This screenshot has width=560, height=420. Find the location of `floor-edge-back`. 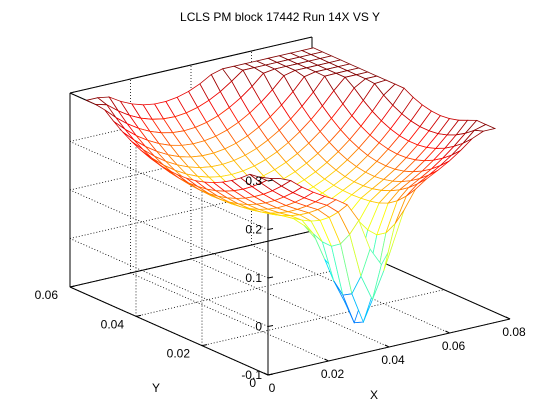

floor-edge-back is located at coordinates (191, 259).